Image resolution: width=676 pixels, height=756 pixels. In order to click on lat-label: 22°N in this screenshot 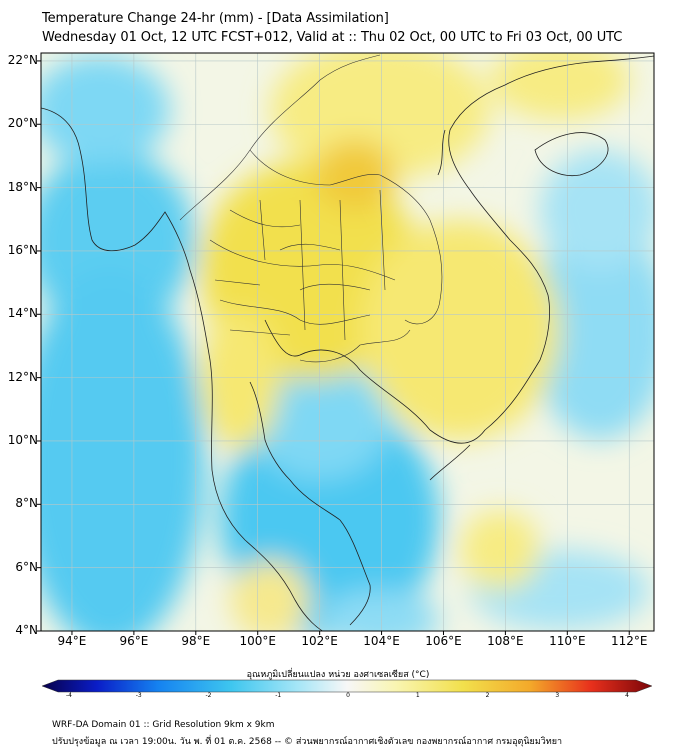, I will do `click(22, 59)`.